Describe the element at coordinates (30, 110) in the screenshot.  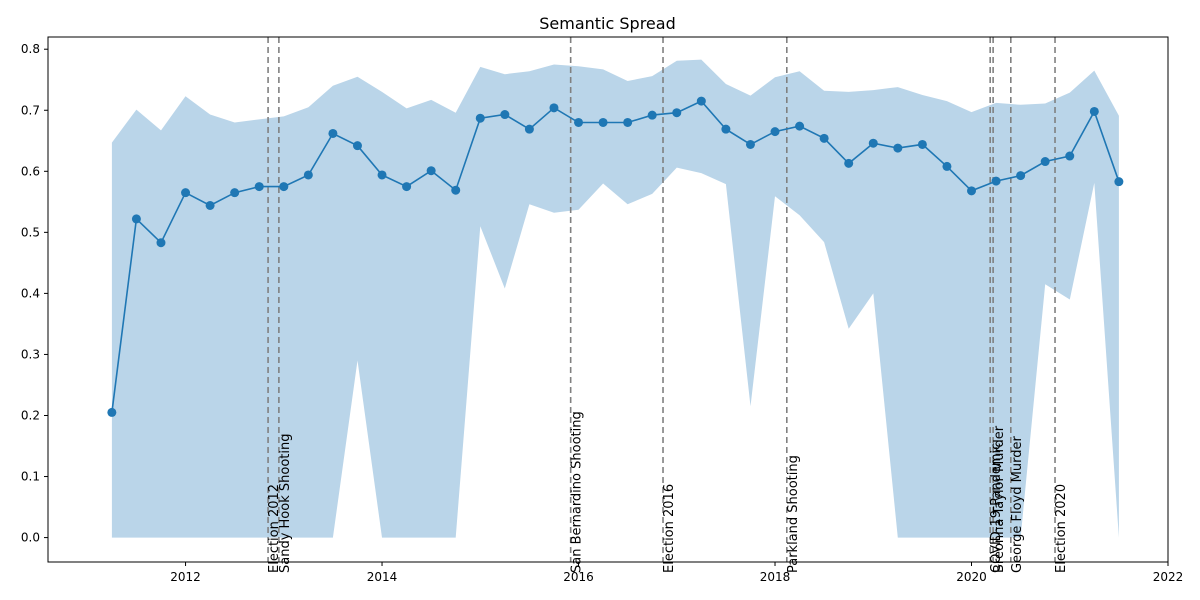
I see `y-tick-label: 0.7` at that location.